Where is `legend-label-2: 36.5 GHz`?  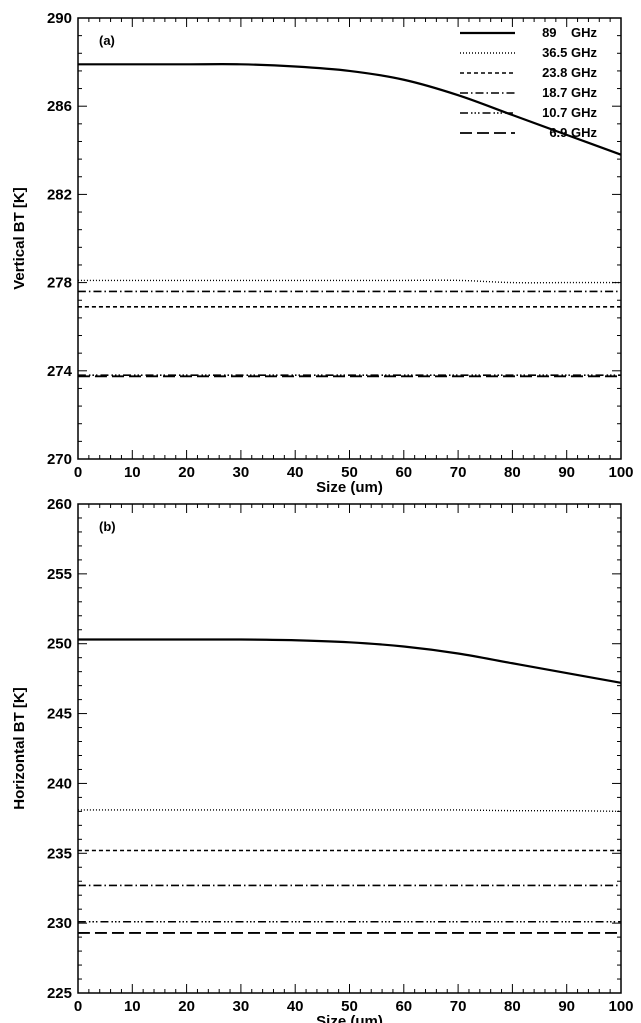
legend-label-2: 36.5 GHz is located at coordinates (569, 52).